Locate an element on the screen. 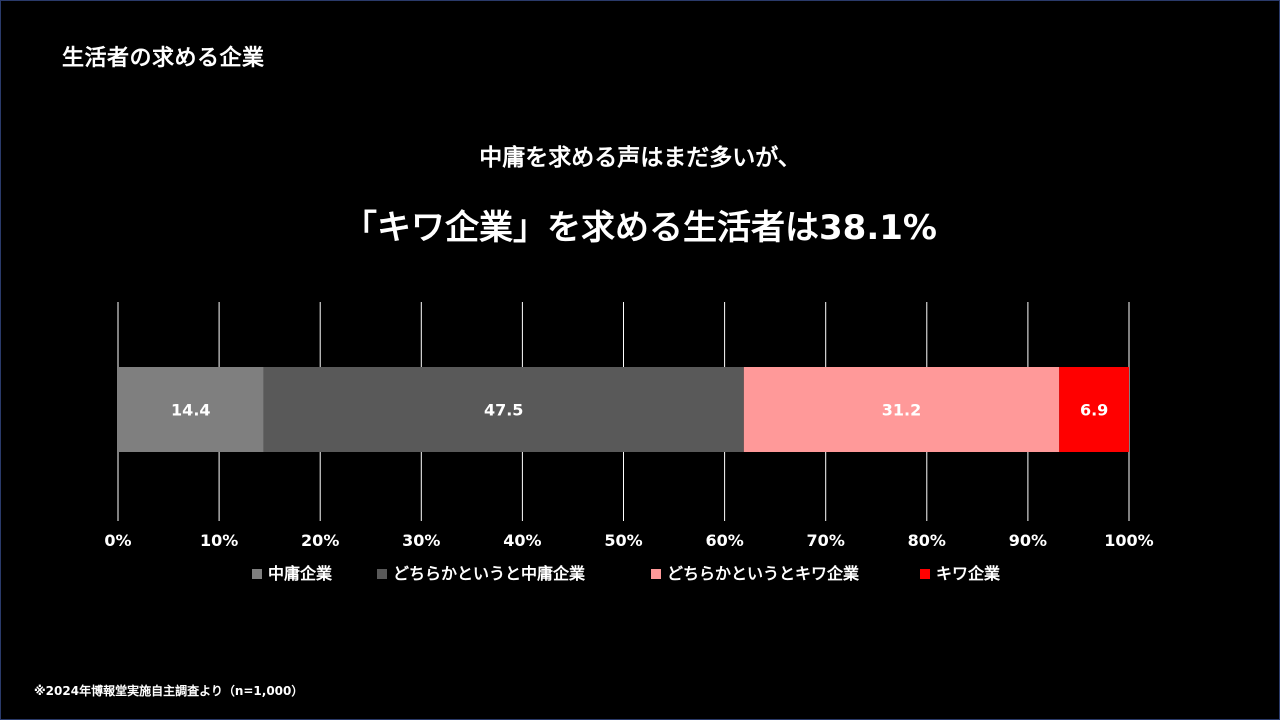 The height and width of the screenshot is (720, 1280). data-label: 14.4 is located at coordinates (190, 410).